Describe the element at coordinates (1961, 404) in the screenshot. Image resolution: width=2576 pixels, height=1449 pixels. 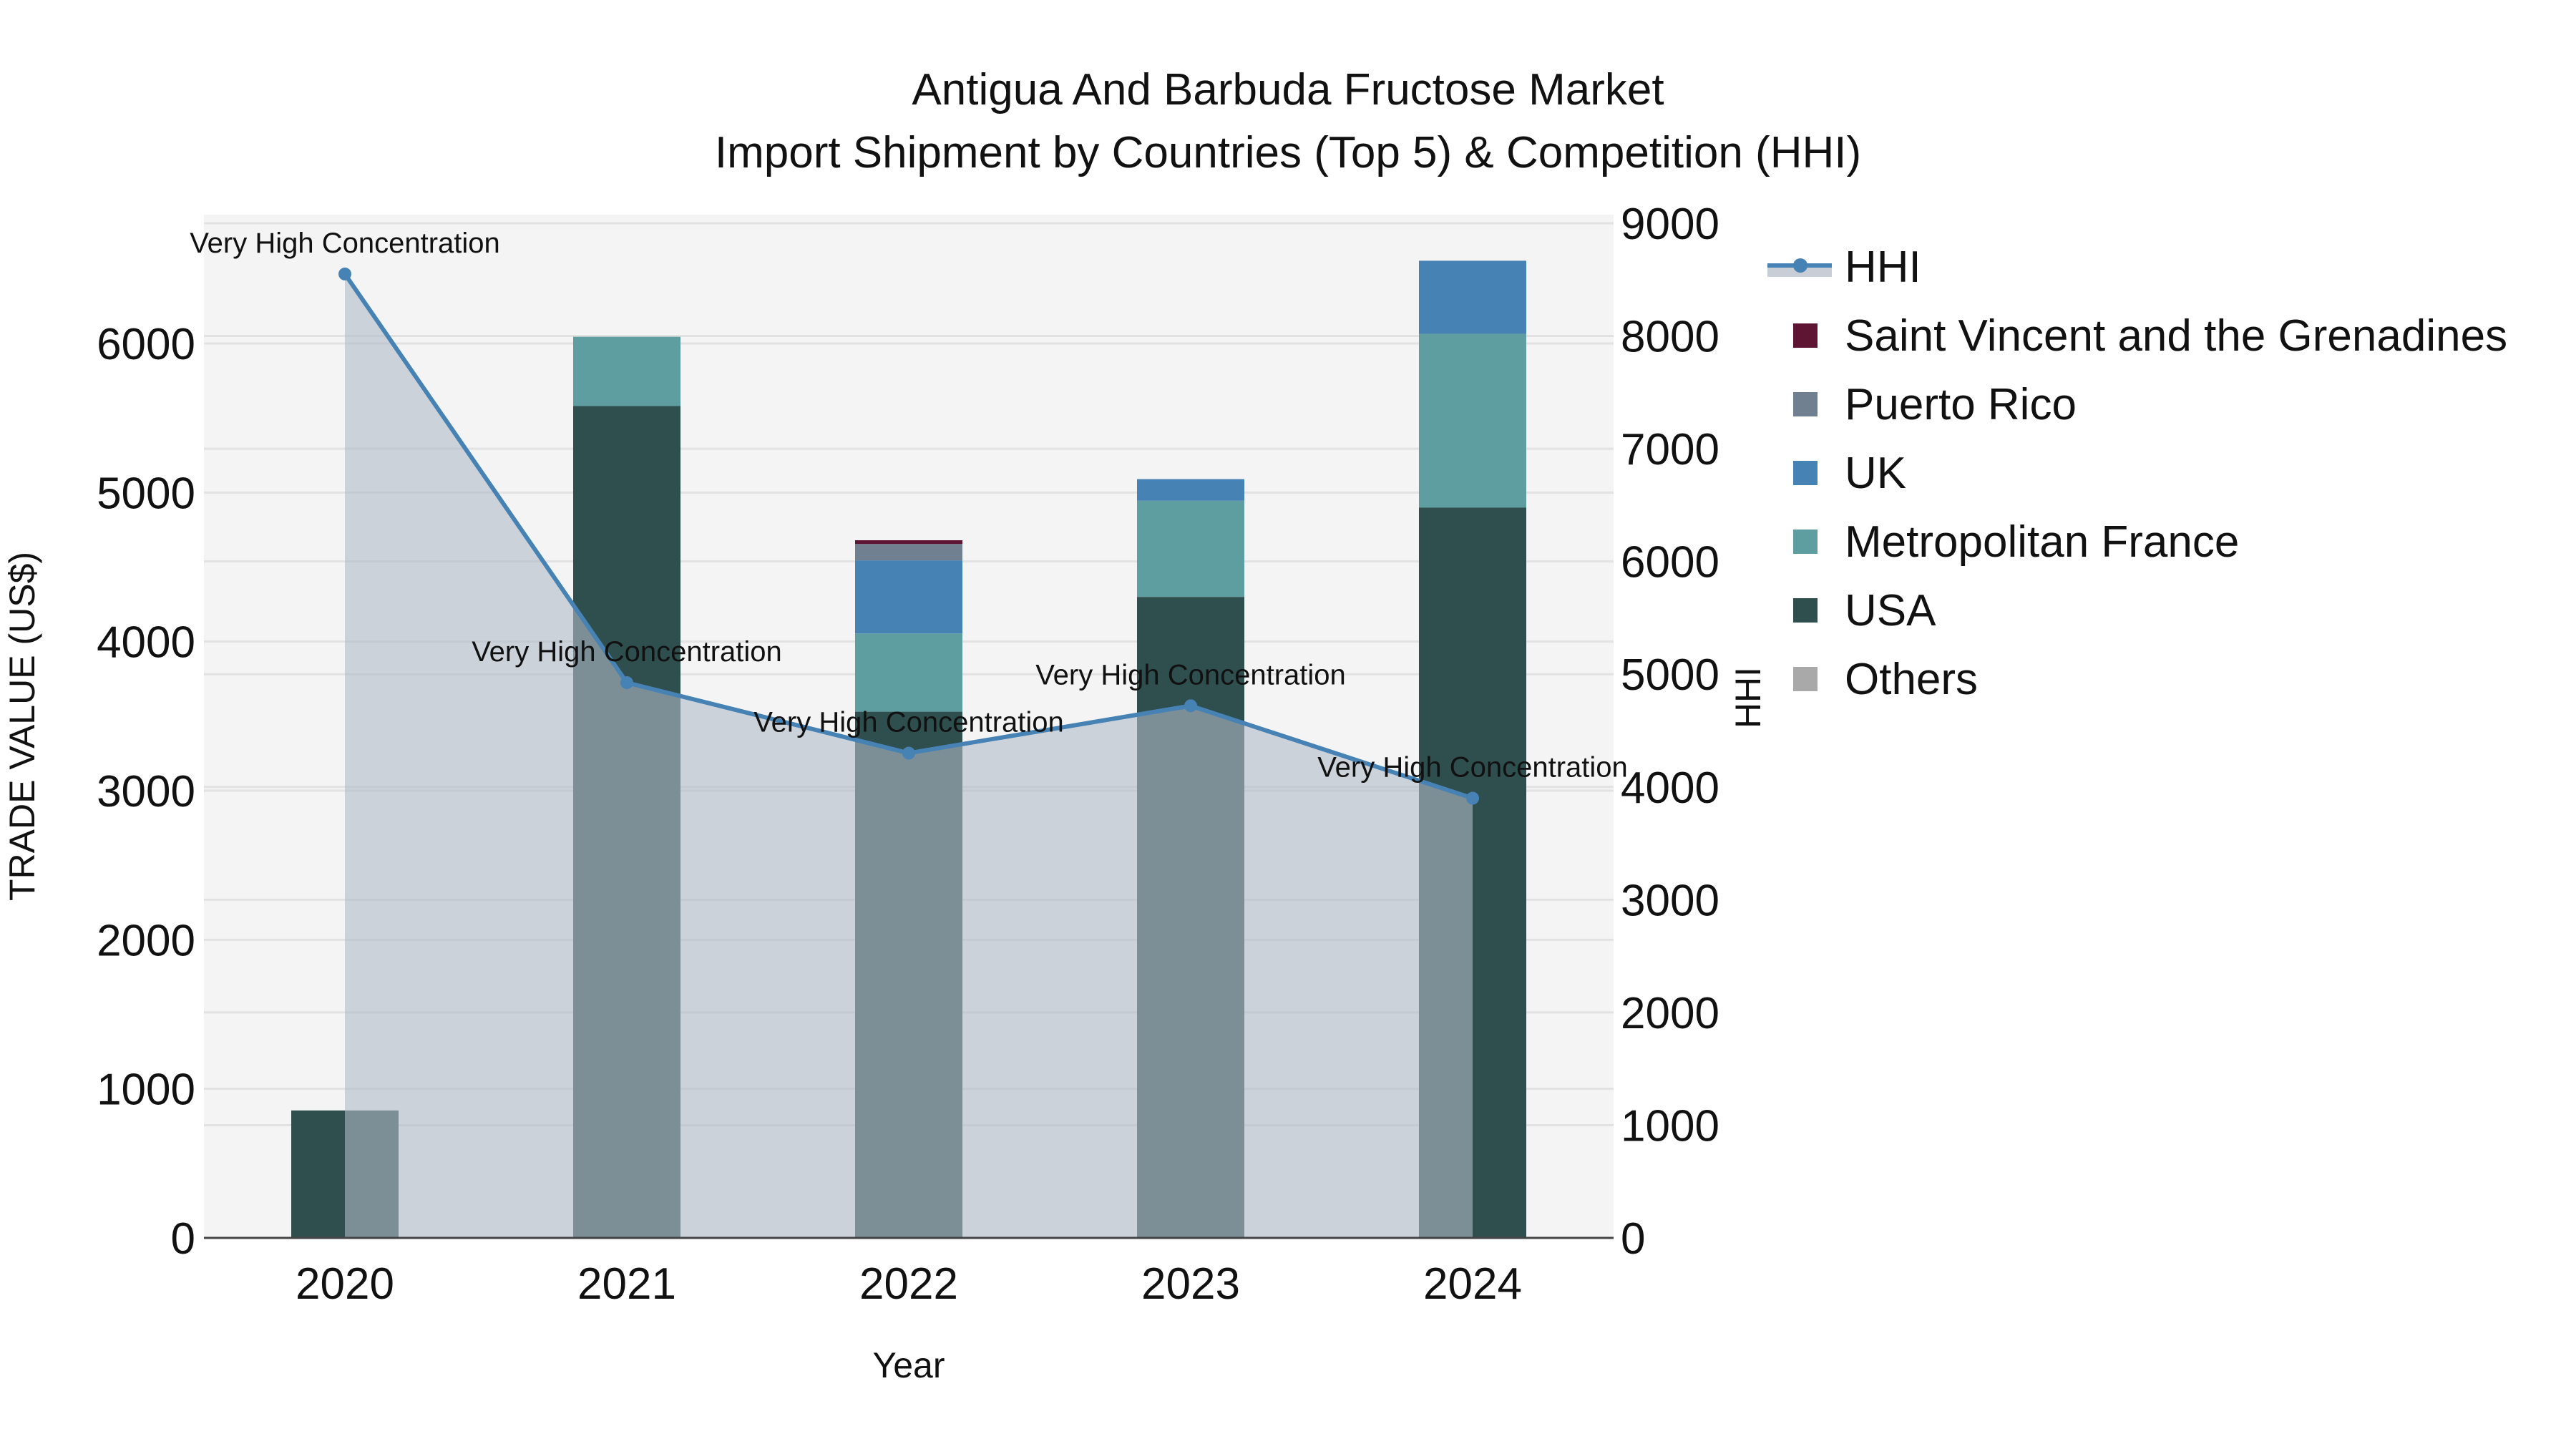
I see `legend-label: Puerto Rico` at that location.